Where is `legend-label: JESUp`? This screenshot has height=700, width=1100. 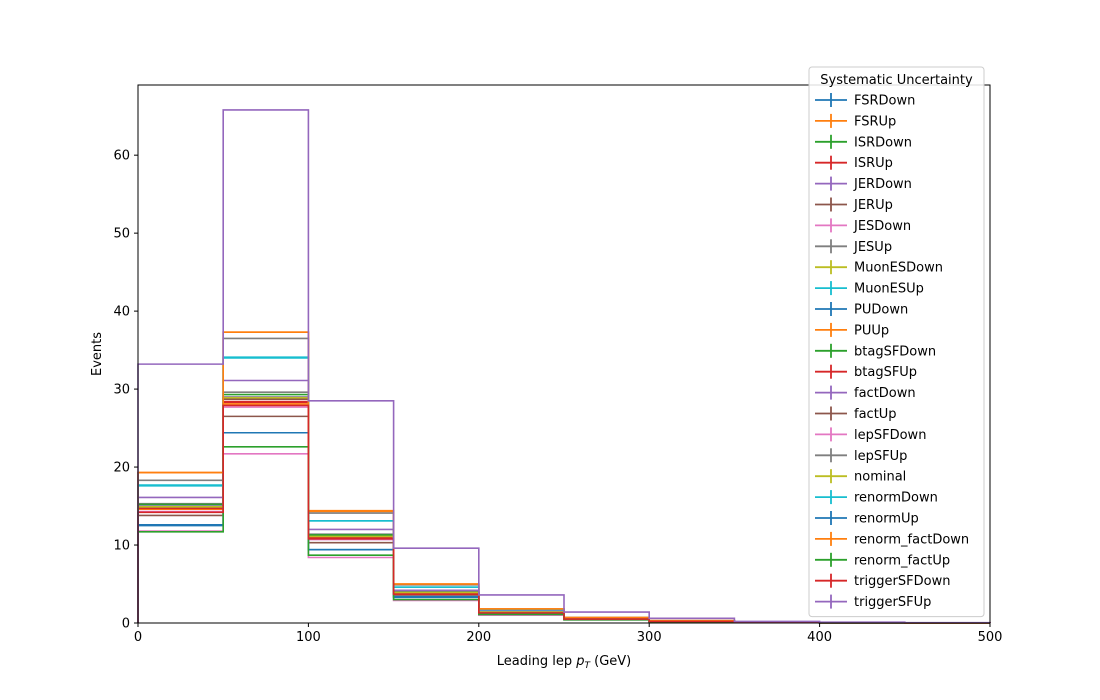
legend-label: JESUp is located at coordinates (872, 247).